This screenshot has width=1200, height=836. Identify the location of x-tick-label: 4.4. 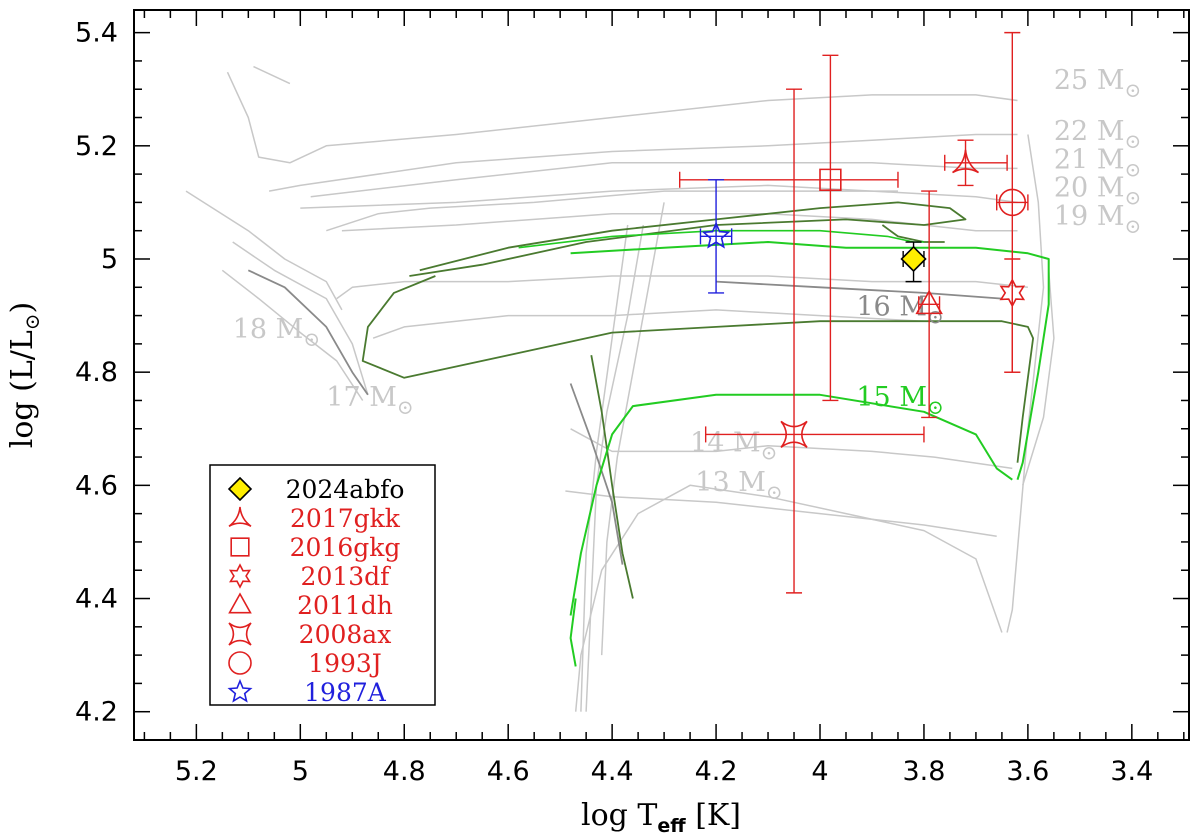
(612, 771).